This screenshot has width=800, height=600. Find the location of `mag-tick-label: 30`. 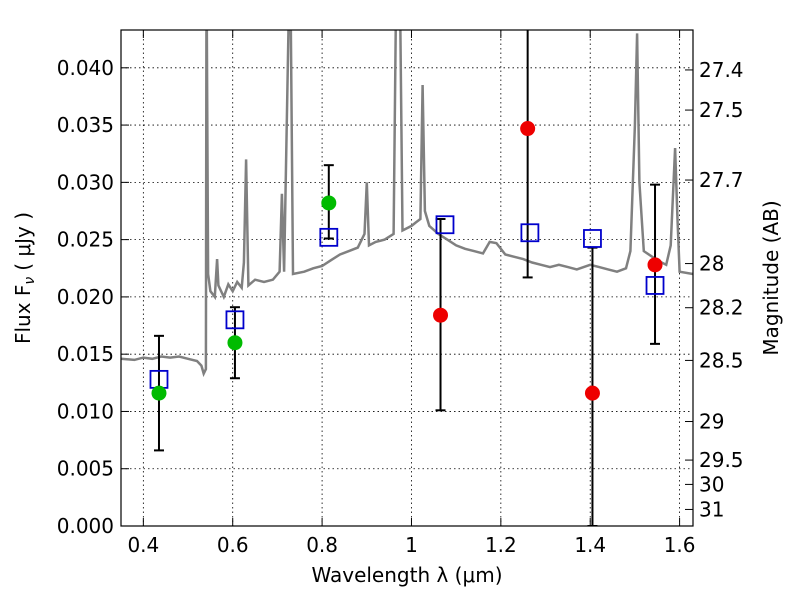

mag-tick-label: 30 is located at coordinates (711, 484).